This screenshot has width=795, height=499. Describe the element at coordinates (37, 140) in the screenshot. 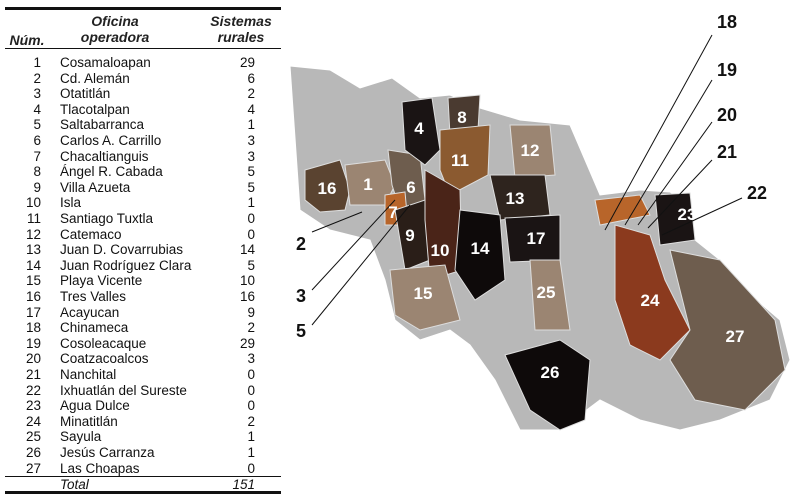

I see `cell-num: 6` at that location.